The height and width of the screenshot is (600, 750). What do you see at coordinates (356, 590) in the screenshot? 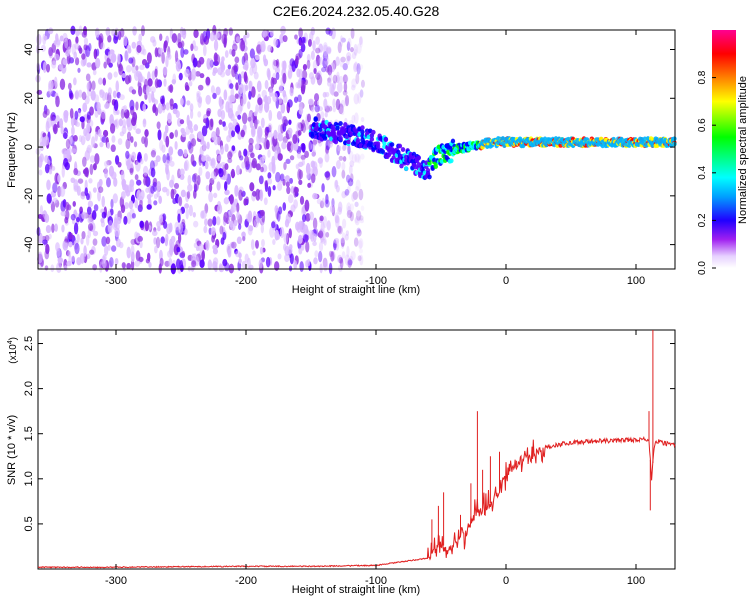
I see `snr-xlabel: Height of straight line (km)` at bounding box center [356, 590].